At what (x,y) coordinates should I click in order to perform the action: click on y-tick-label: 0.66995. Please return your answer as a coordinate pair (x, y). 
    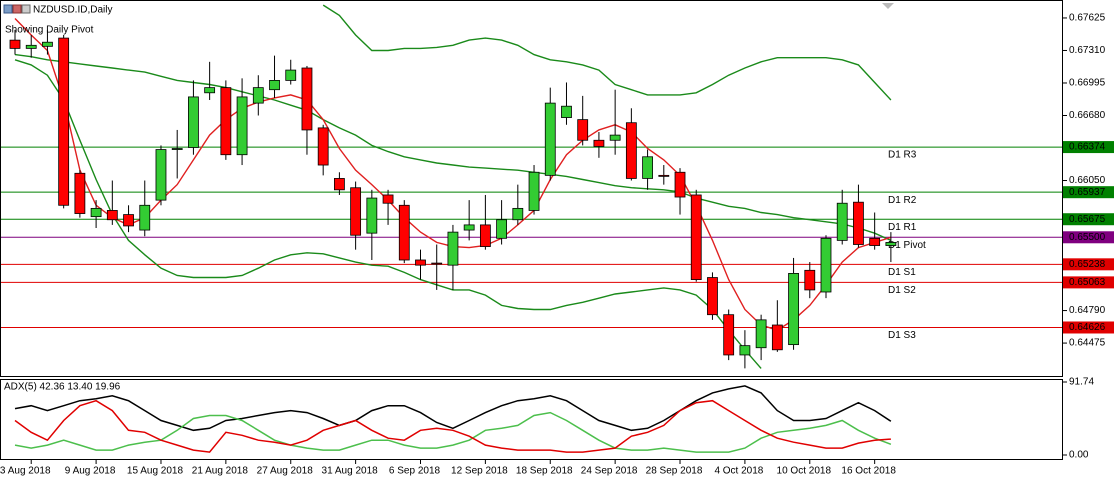
    Looking at the image, I should click on (1087, 83).